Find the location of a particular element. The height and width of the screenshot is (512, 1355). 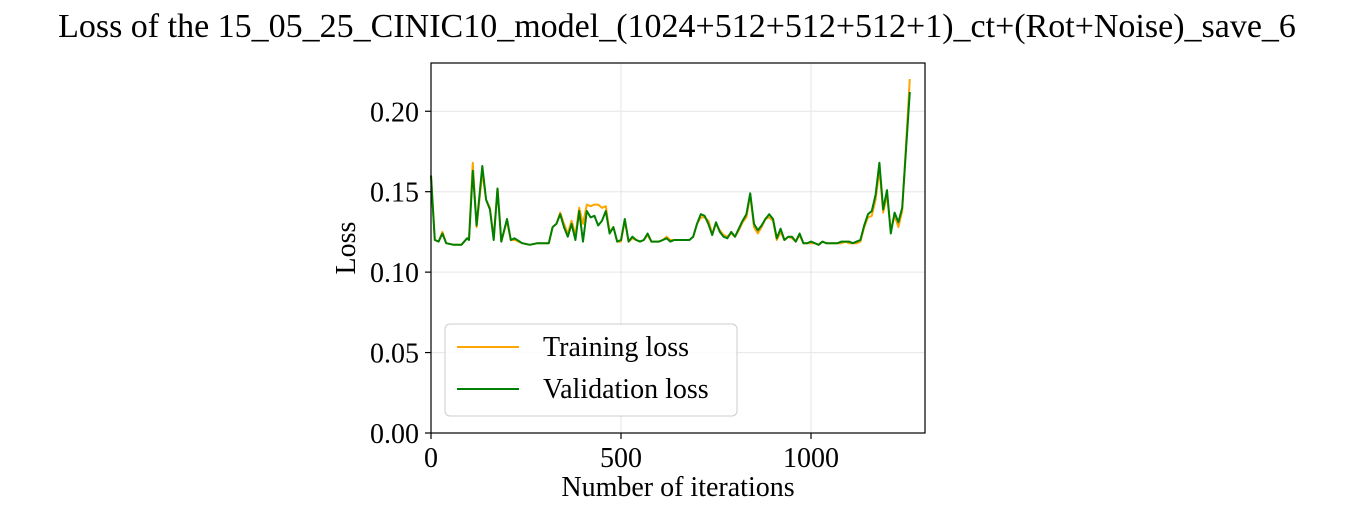

x-tick-label: 500 is located at coordinates (621, 458).